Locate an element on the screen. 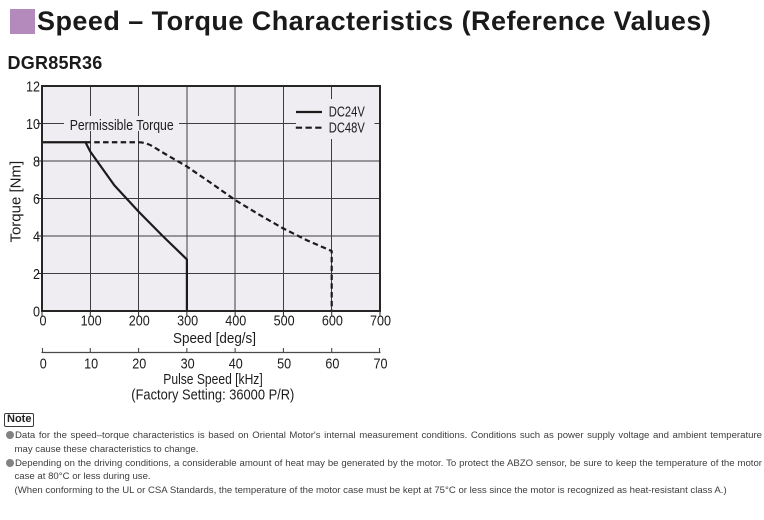 This screenshot has height=520, width=764. svg-text: 8 is located at coordinates (36, 161).